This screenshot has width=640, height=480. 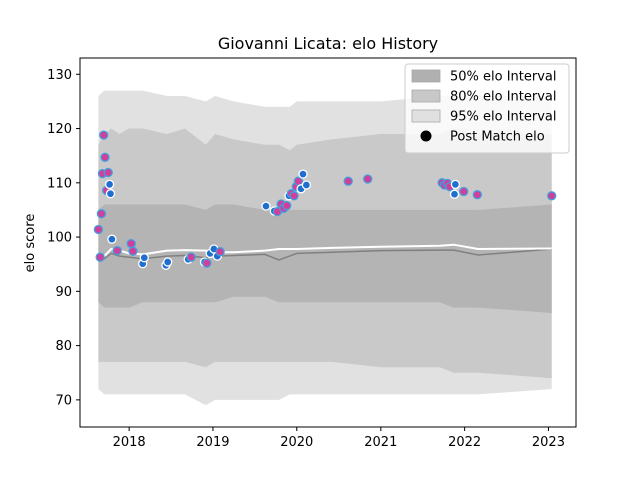 I want to click on legend-label-1: 80% elo Interval, so click(x=503, y=97).